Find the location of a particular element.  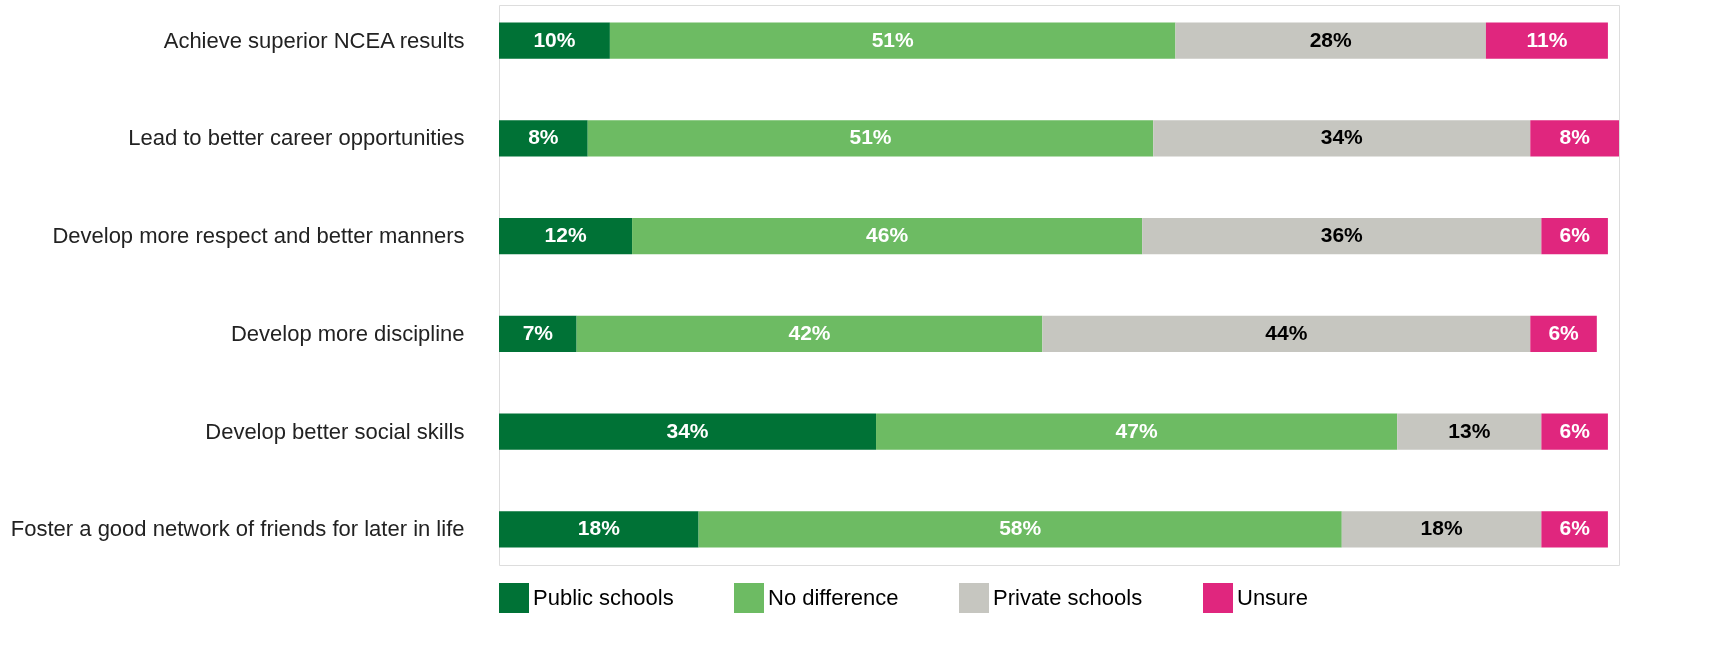

data-label: 36% is located at coordinates (1342, 235).